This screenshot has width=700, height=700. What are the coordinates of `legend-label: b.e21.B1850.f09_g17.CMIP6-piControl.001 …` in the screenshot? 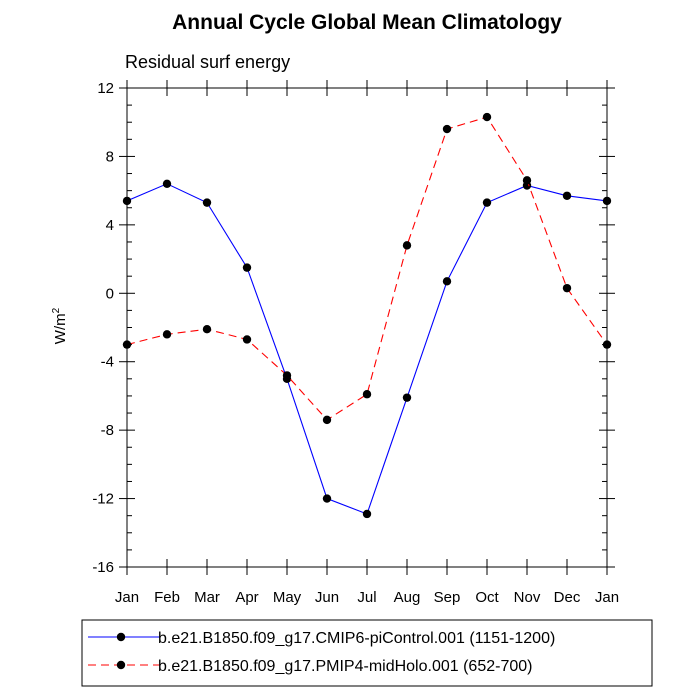 It's located at (356, 638).